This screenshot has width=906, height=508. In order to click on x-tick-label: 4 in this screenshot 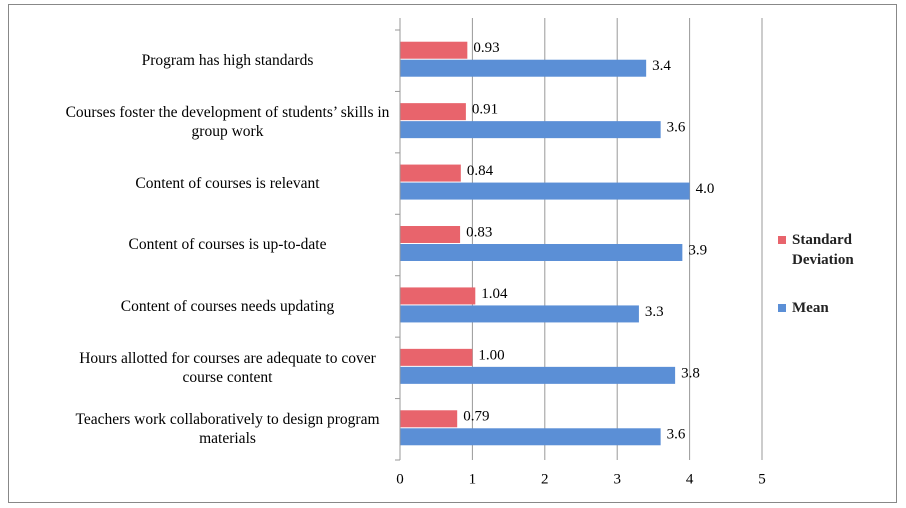, I will do `click(690, 479)`.